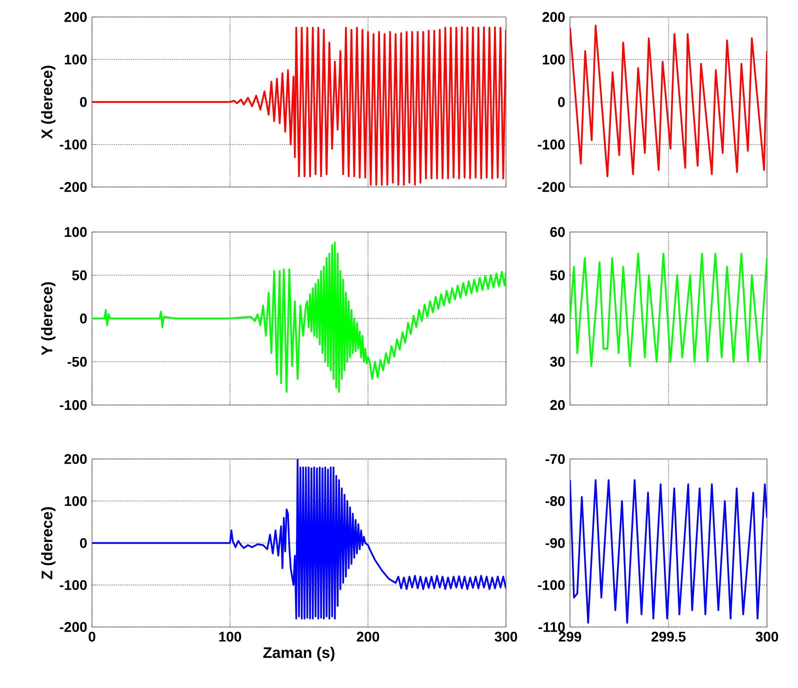 Image resolution: width=798 pixels, height=688 pixels. I want to click on x-tick-label: 299, so click(570, 637).